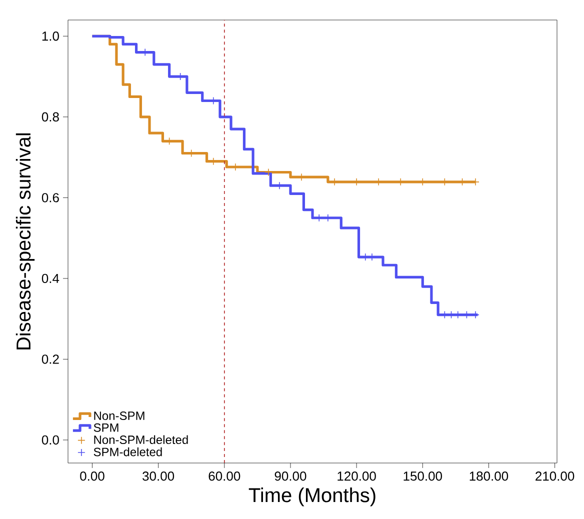 This screenshot has width=584, height=519. Describe the element at coordinates (312, 497) in the screenshot. I see `x-axis-title: Time (Months)` at that location.